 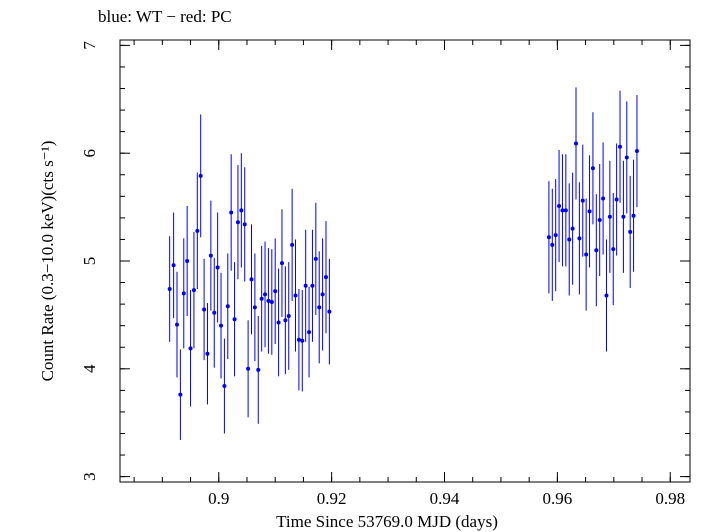 I want to click on y-tick-label: 6, so click(x=89, y=153).